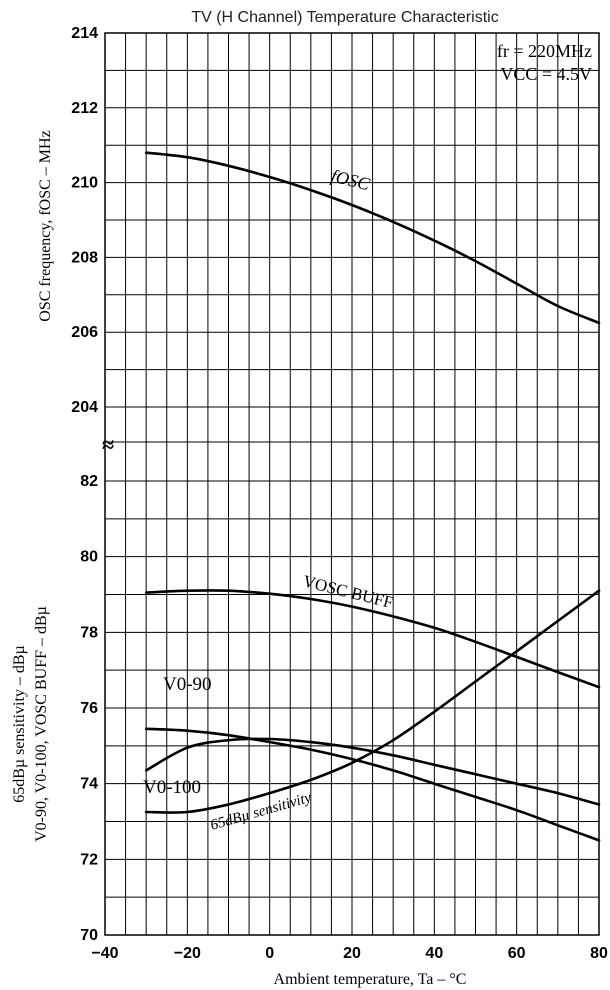  I want to click on lower-y-tick-label: 76, so click(89, 708).